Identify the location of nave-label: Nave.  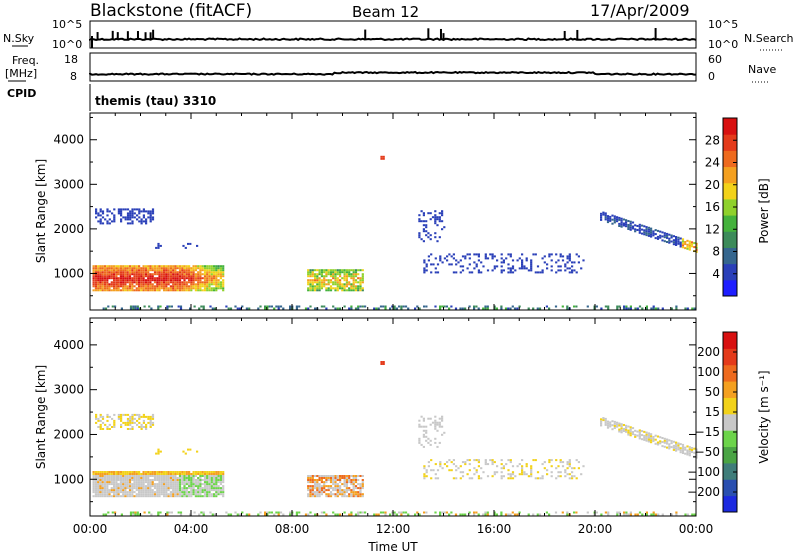
(762, 69).